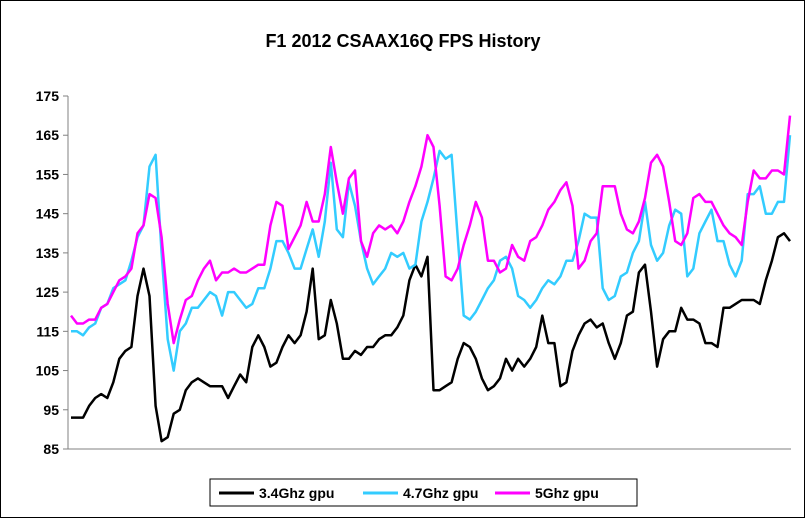 The width and height of the screenshot is (805, 518). What do you see at coordinates (51, 410) in the screenshot?
I see `y-tick-label: 95` at bounding box center [51, 410].